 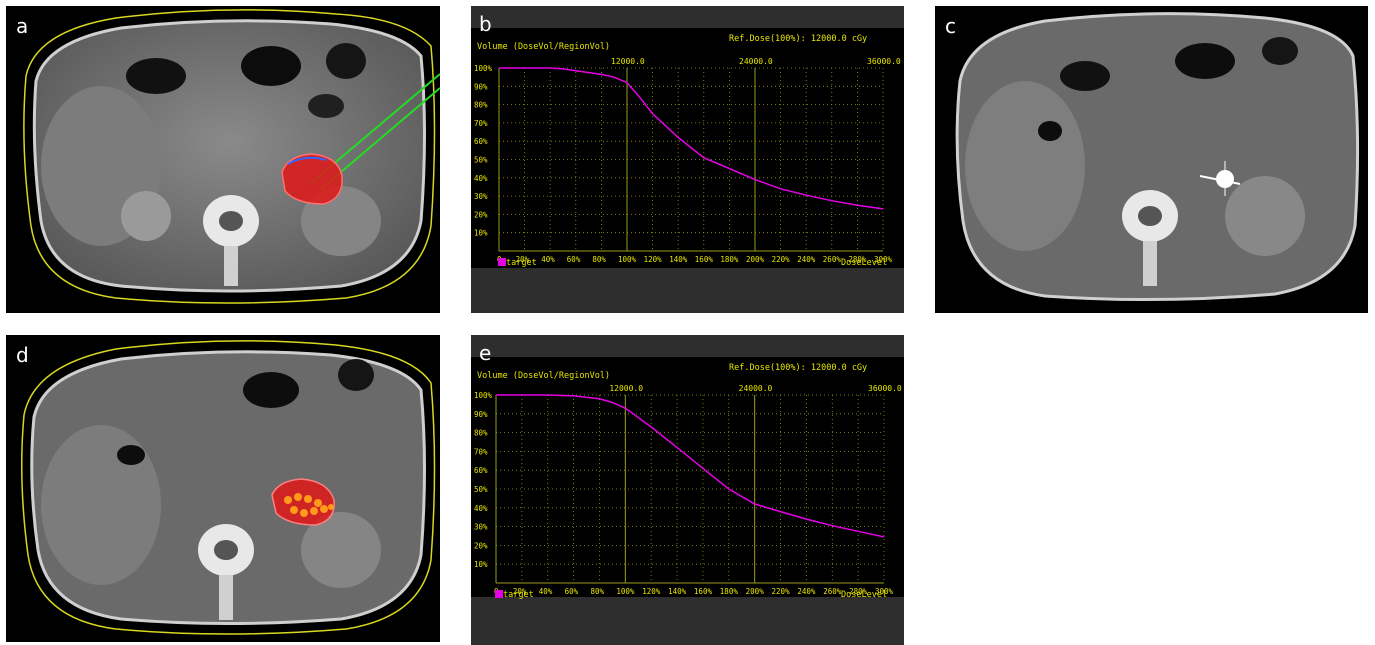 What do you see at coordinates (231, 156) in the screenshot?
I see `ct-scan-plan` at bounding box center [231, 156].